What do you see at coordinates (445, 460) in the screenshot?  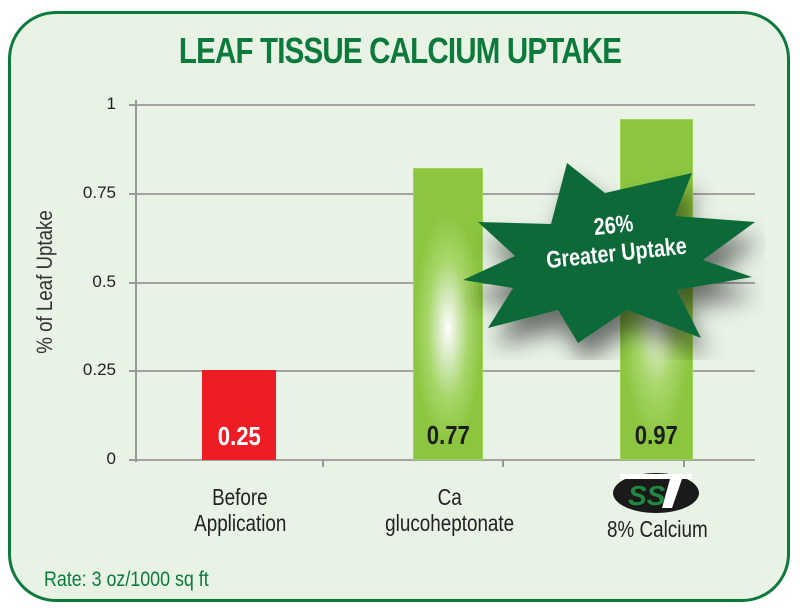 I see `x-axis-line` at bounding box center [445, 460].